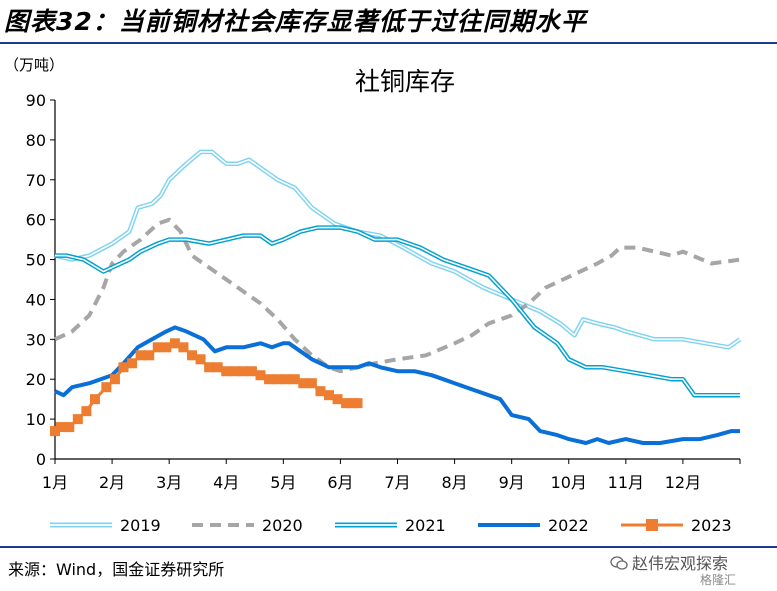 The image size is (777, 591). What do you see at coordinates (568, 525) in the screenshot?
I see `legend-label-2022: 2022` at bounding box center [568, 525].